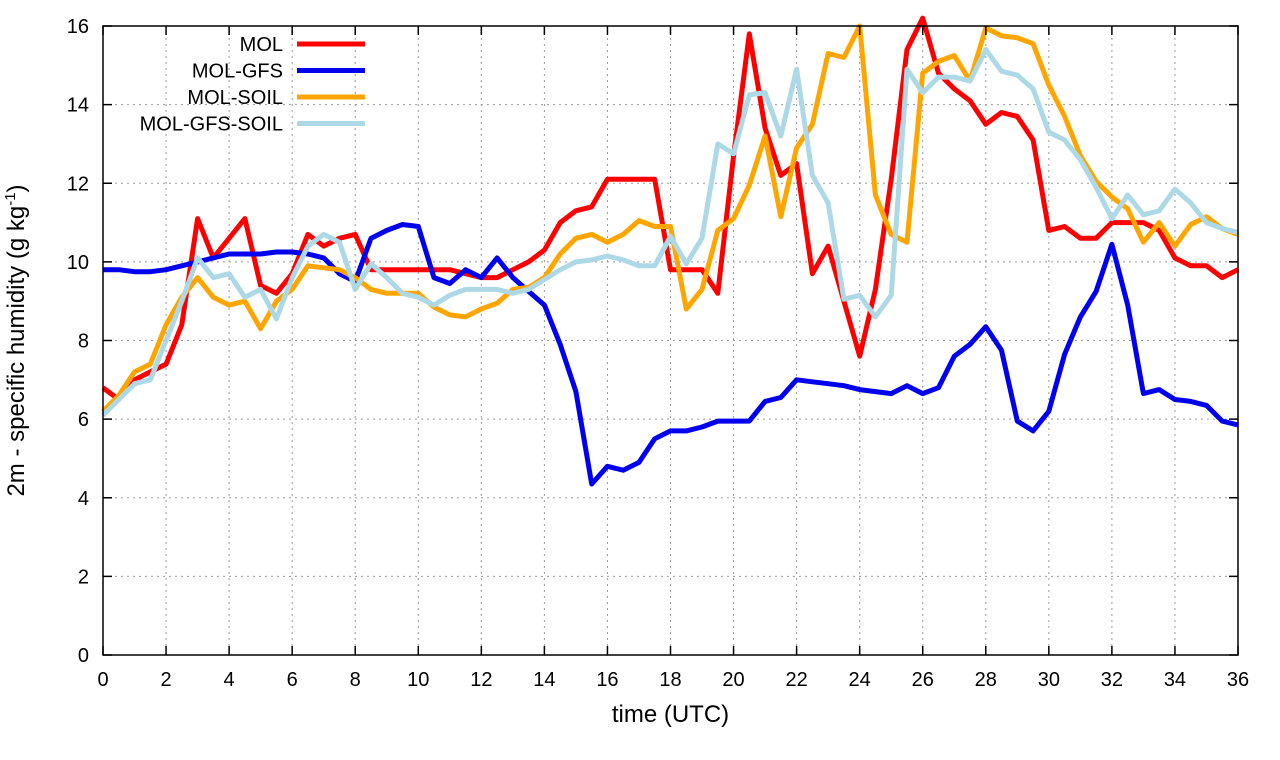  I want to click on x-tick-label: 6, so click(292, 680).